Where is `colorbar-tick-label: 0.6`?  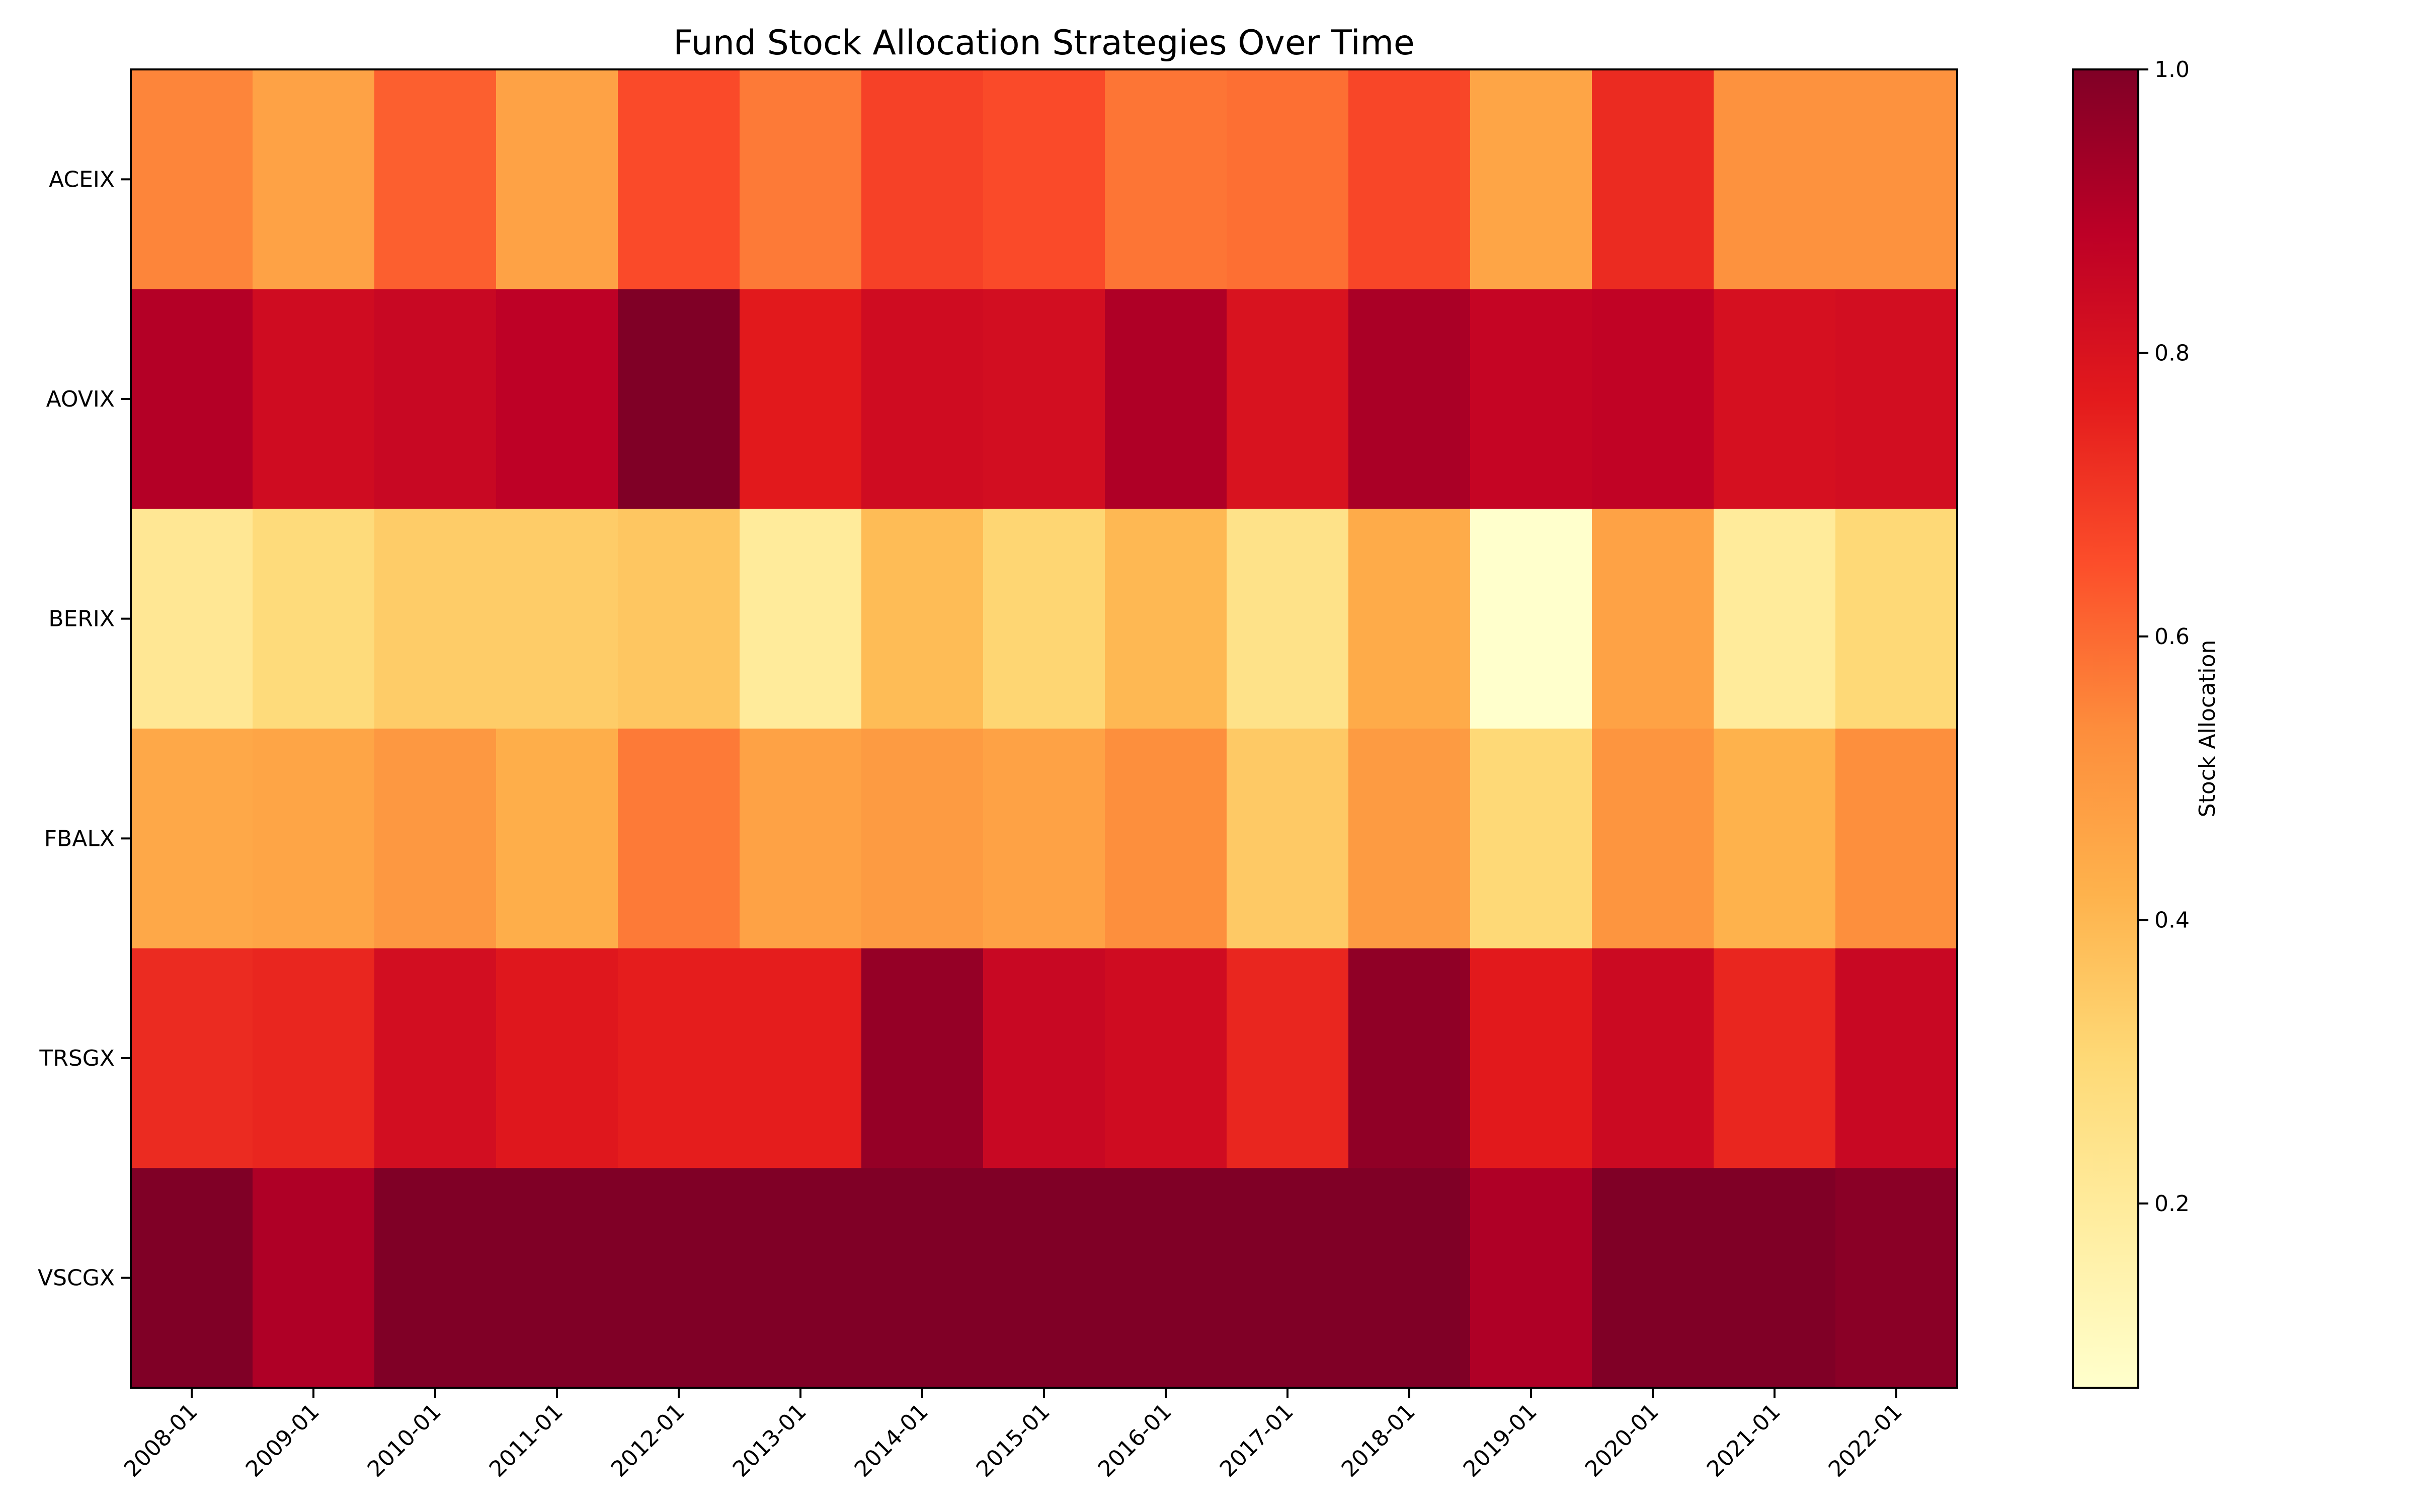 colorbar-tick-label: 0.6 is located at coordinates (2172, 637).